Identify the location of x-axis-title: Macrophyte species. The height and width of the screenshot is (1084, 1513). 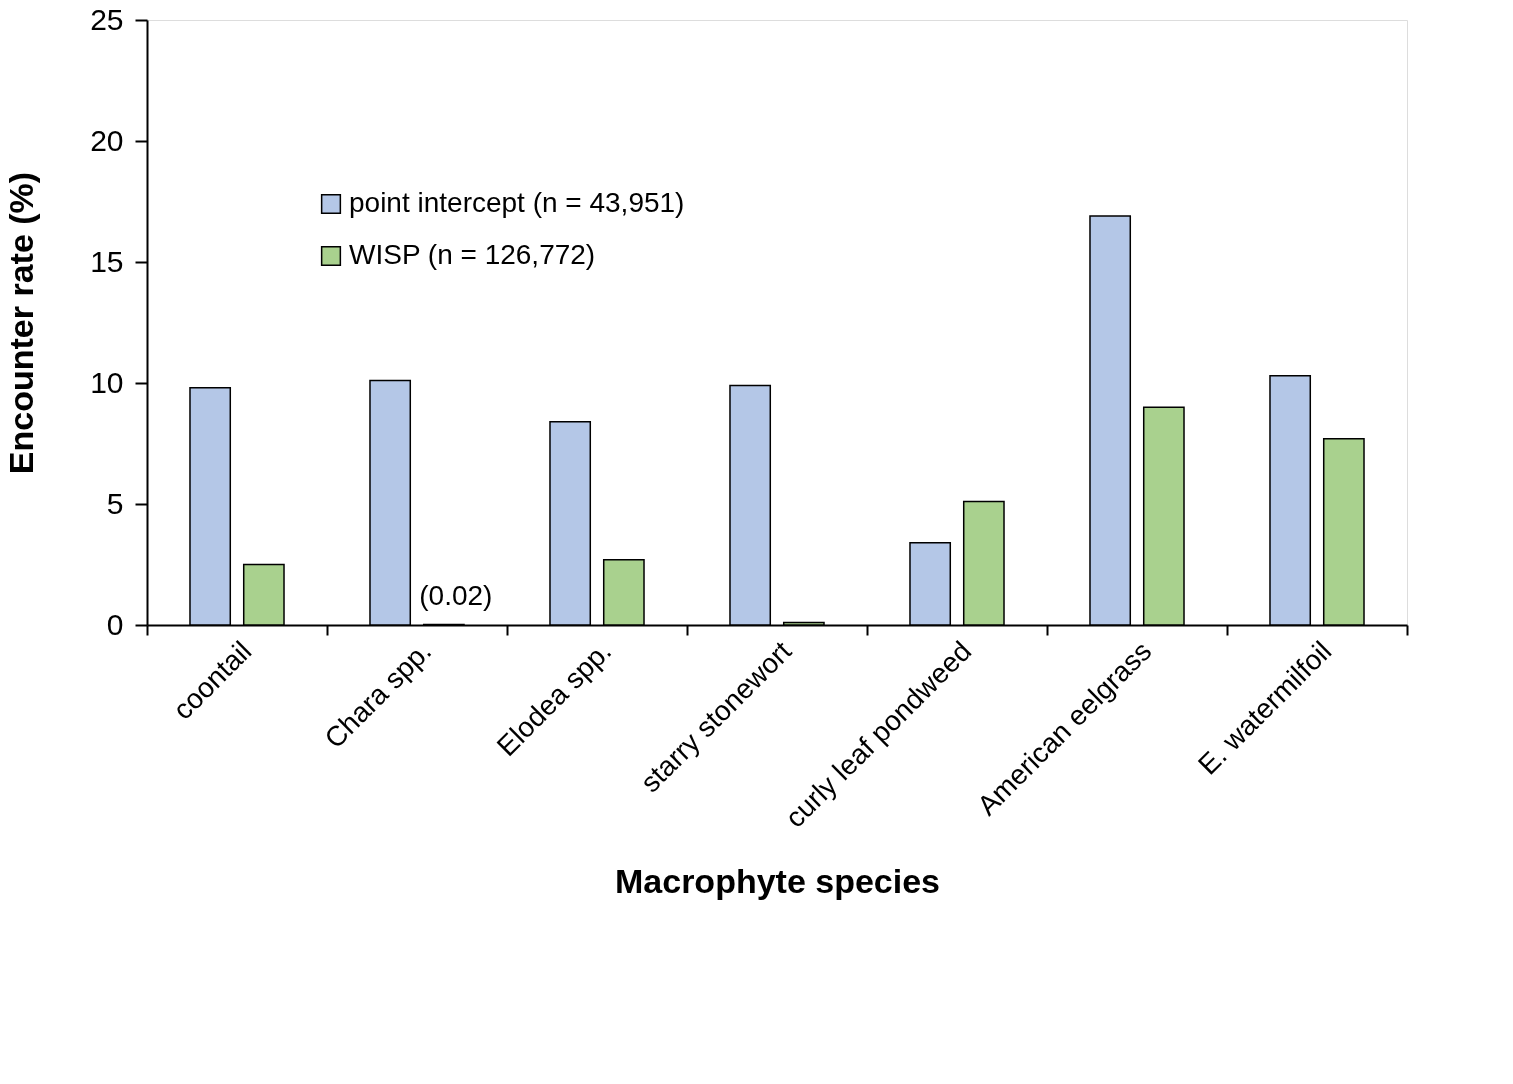
(777, 880).